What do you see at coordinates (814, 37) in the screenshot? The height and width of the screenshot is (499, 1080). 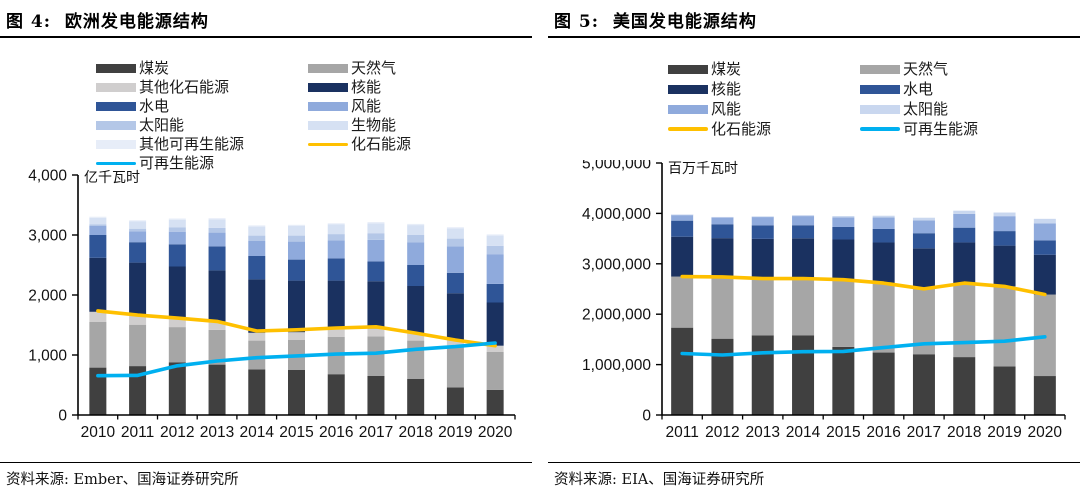 I see `title-underline` at bounding box center [814, 37].